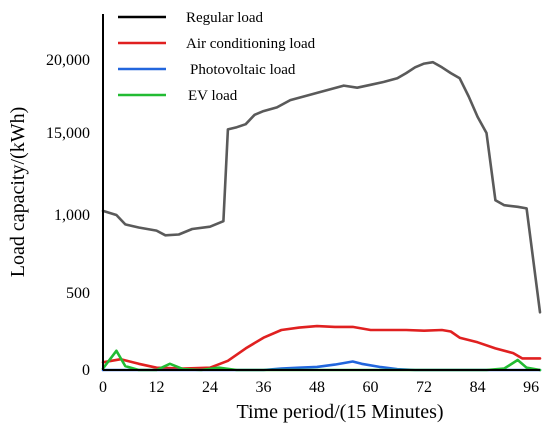 The width and height of the screenshot is (550, 431). What do you see at coordinates (478, 387) in the screenshot?
I see `x-tick-label: 84` at bounding box center [478, 387].